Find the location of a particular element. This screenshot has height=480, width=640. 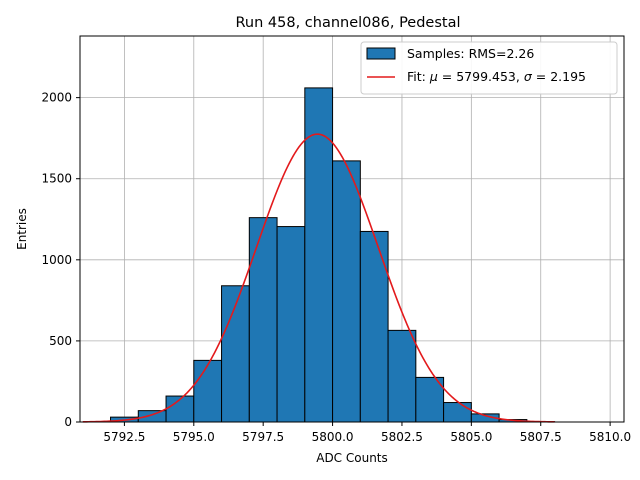

x-tick-label-0: 5792.5 is located at coordinates (124, 437).